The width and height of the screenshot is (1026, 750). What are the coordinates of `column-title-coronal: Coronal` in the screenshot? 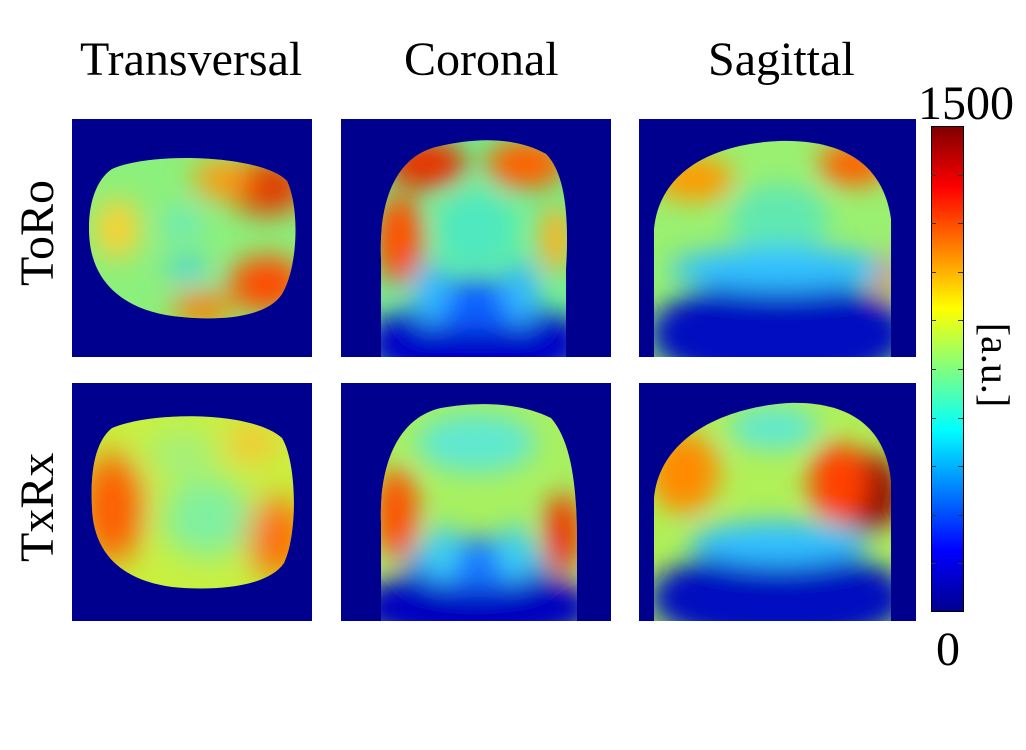 It's located at (481, 59).